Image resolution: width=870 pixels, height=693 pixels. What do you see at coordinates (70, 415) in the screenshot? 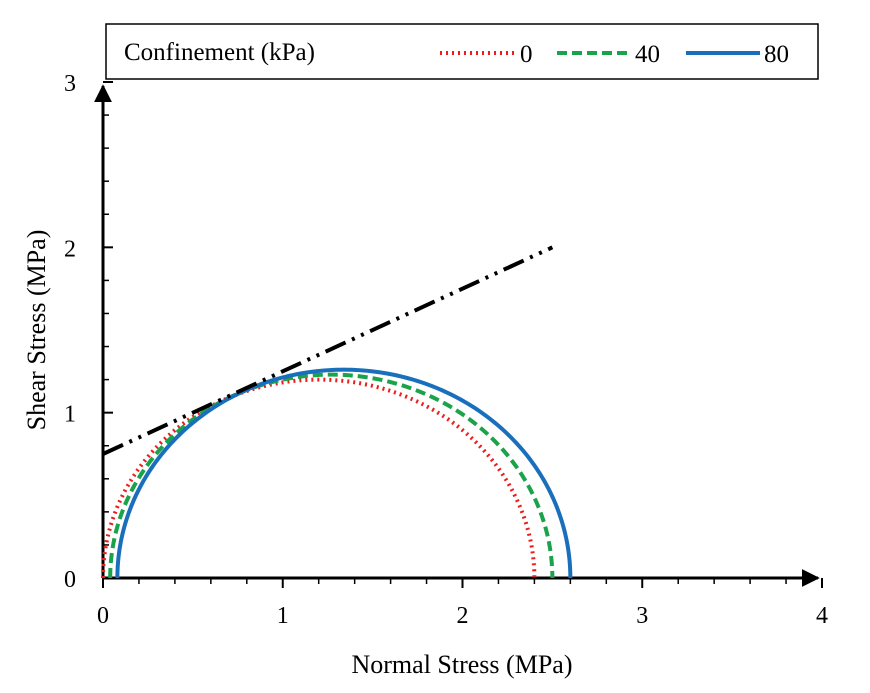
I see `y-tick-label: 1` at bounding box center [70, 415].